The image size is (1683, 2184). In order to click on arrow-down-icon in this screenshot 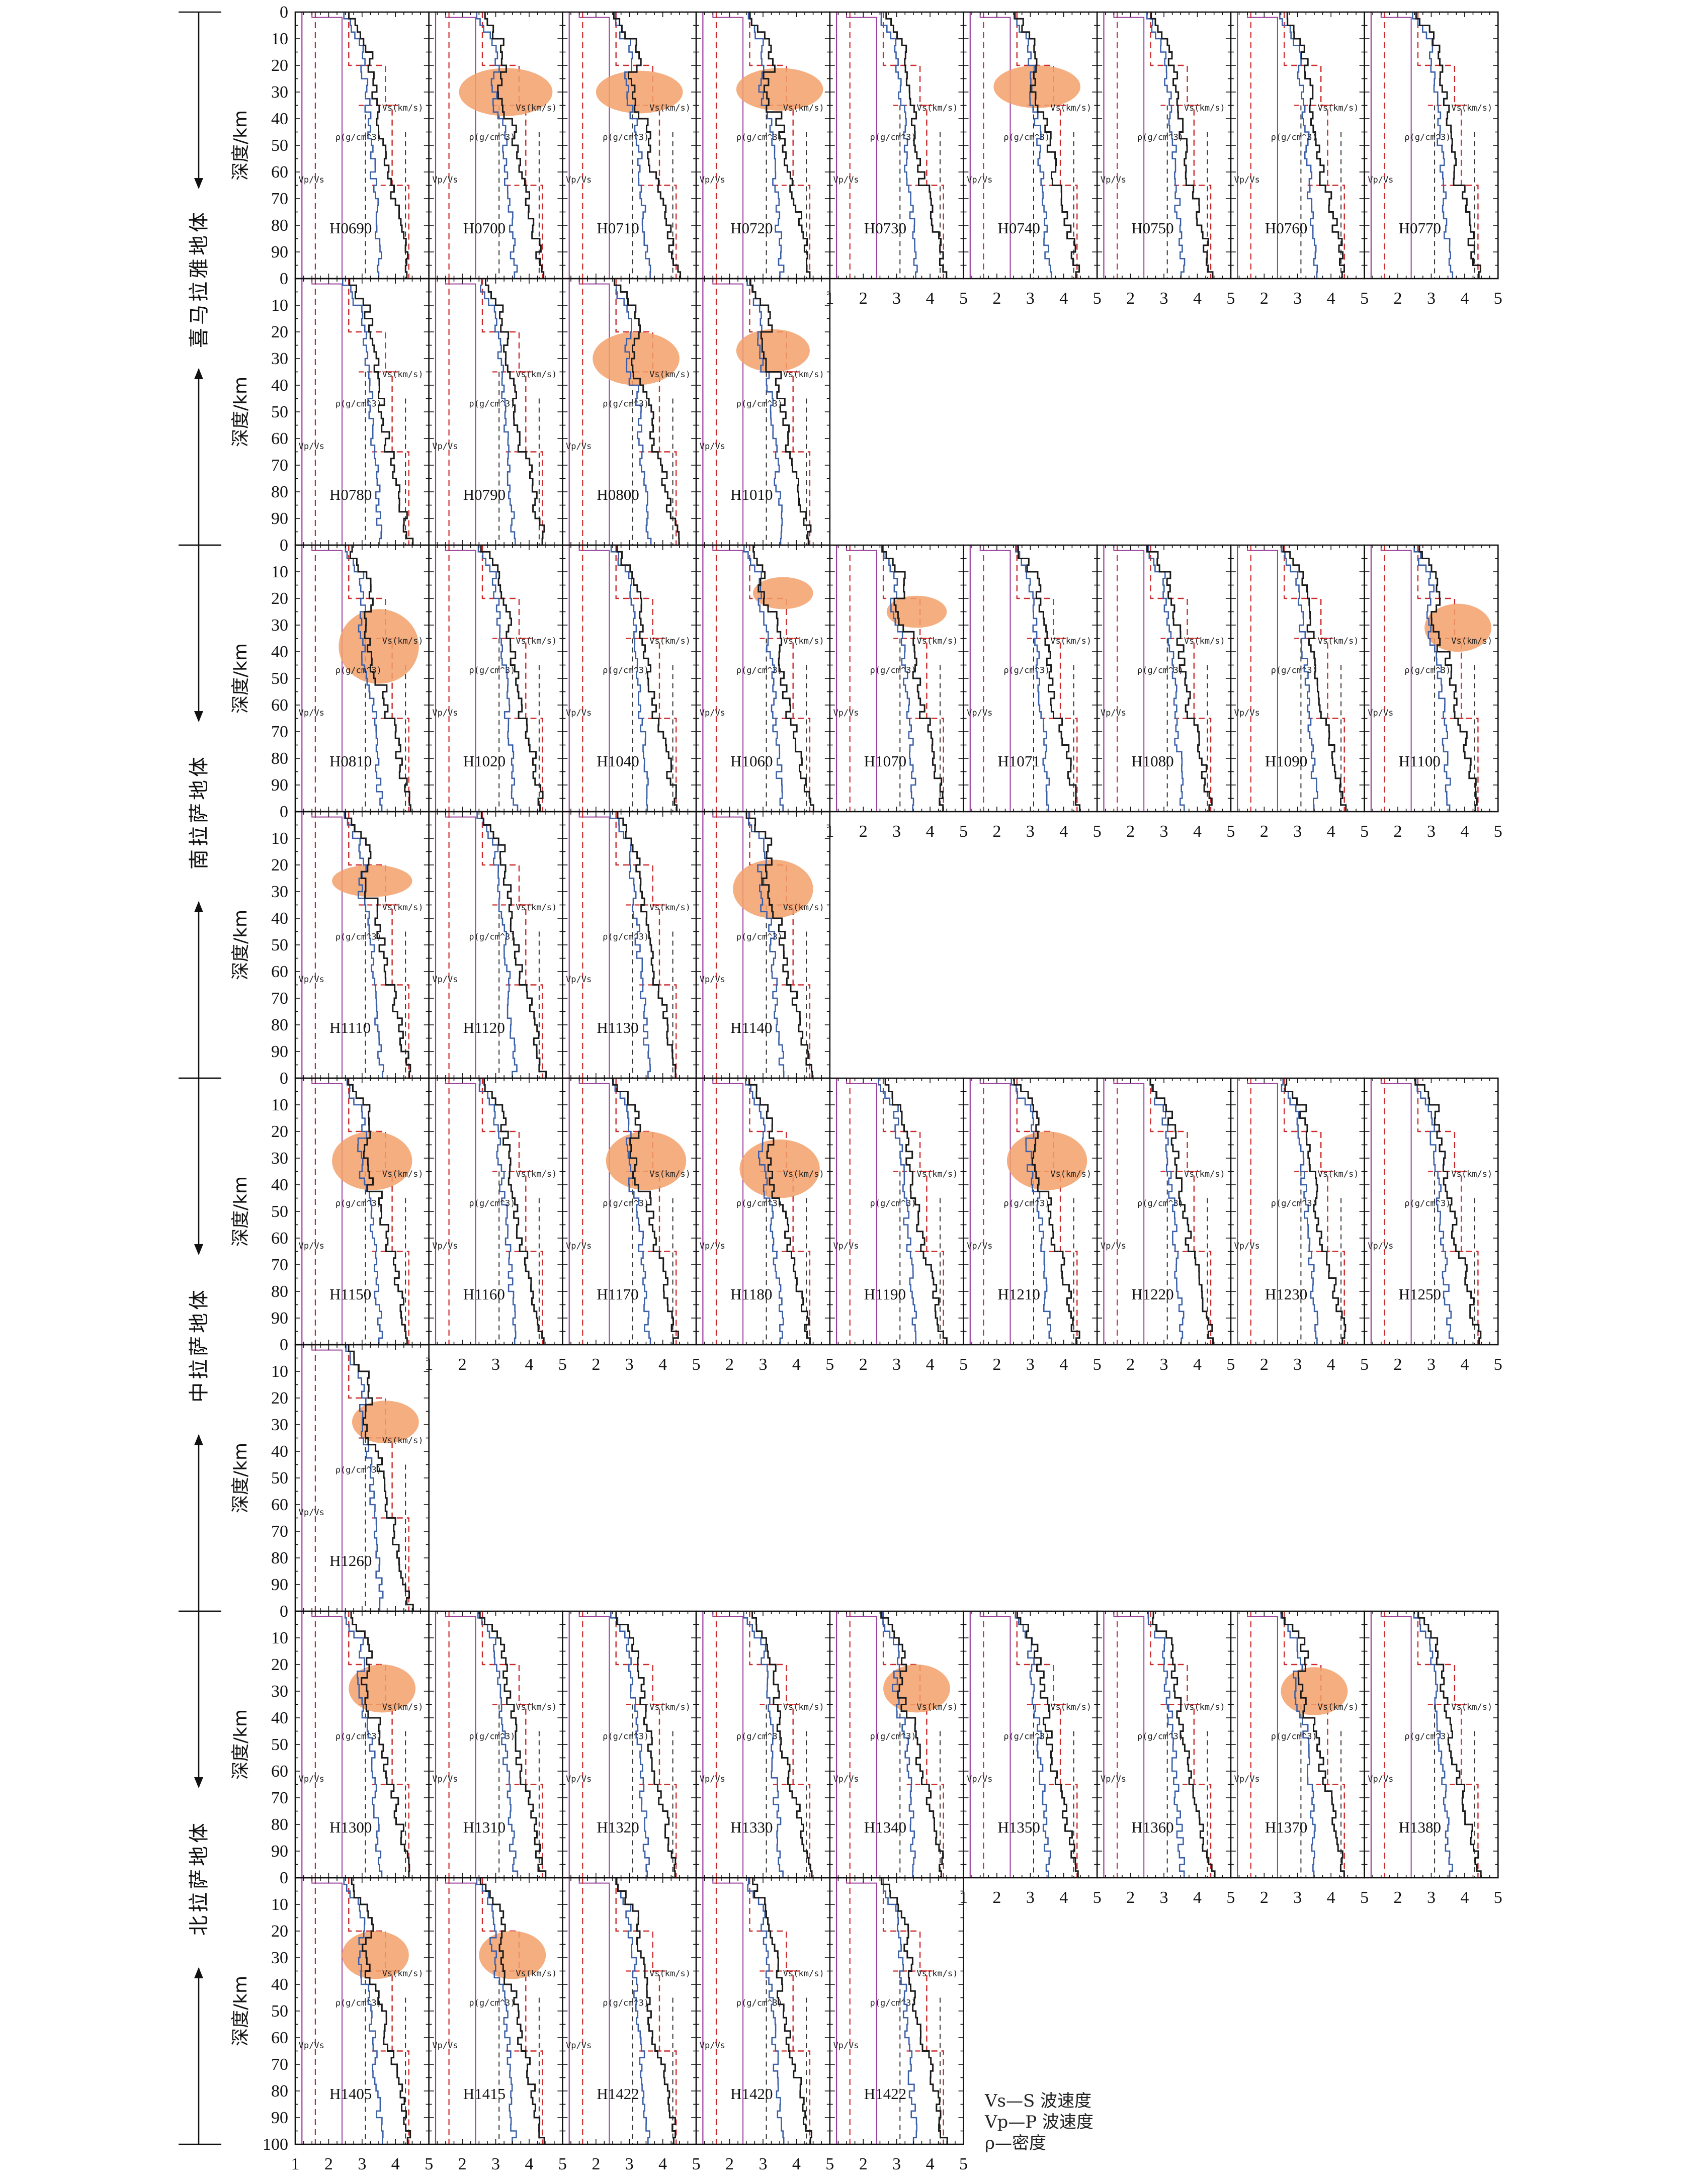, I will do `click(199, 1782)`.